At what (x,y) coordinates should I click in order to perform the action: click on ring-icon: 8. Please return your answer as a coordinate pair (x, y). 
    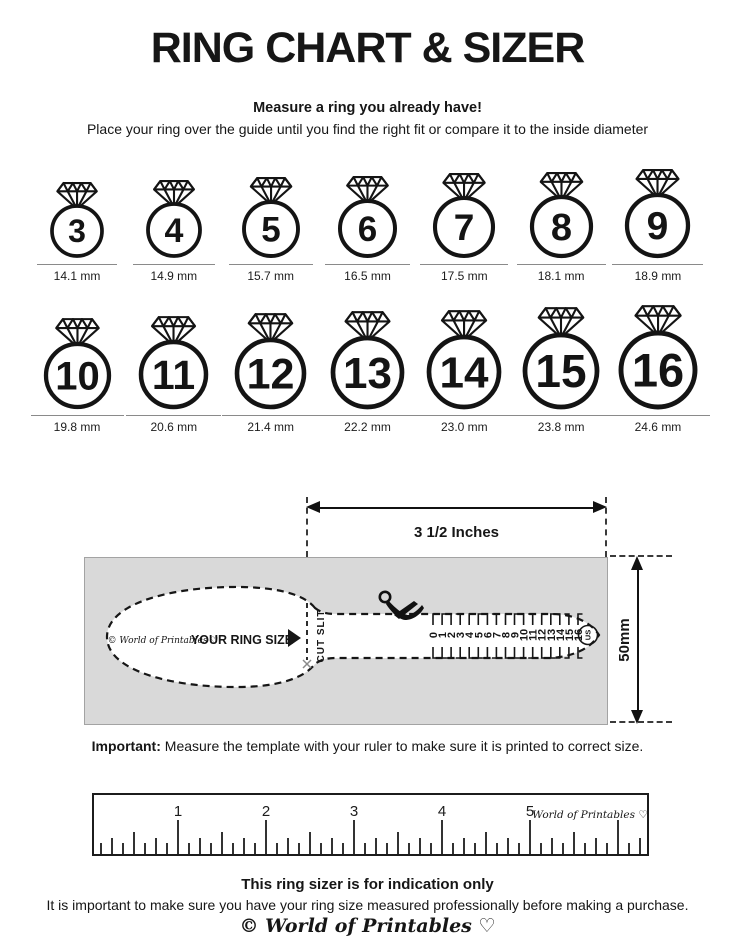
    Looking at the image, I should click on (561, 215).